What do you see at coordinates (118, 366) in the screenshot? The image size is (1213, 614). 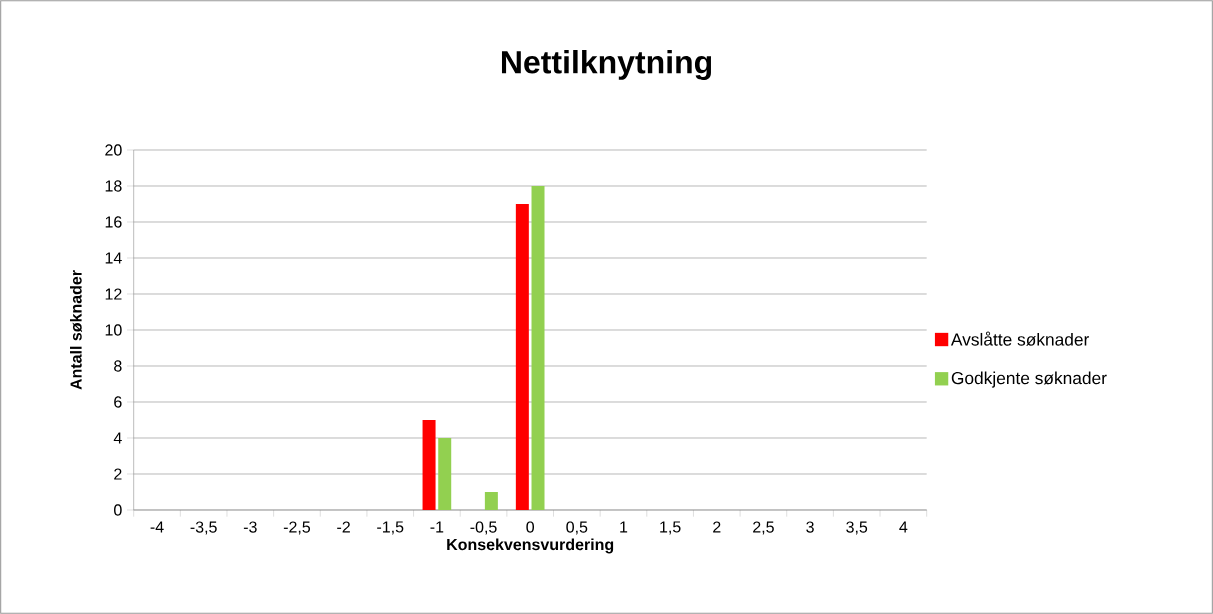 I see `y-tick-label: 8` at bounding box center [118, 366].